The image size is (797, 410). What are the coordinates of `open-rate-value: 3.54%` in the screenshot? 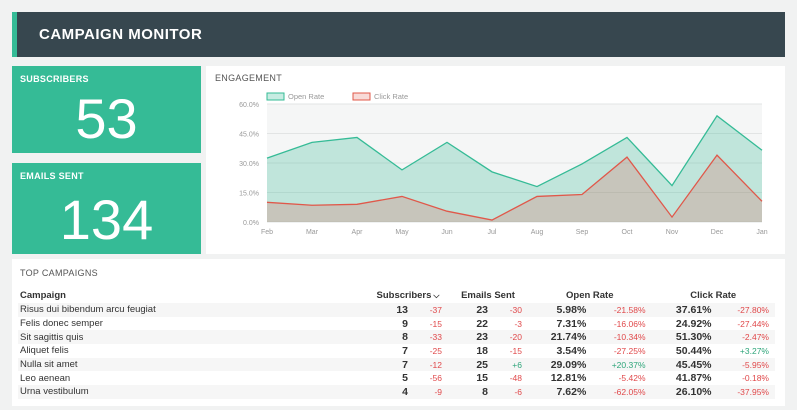 It's located at (571, 350).